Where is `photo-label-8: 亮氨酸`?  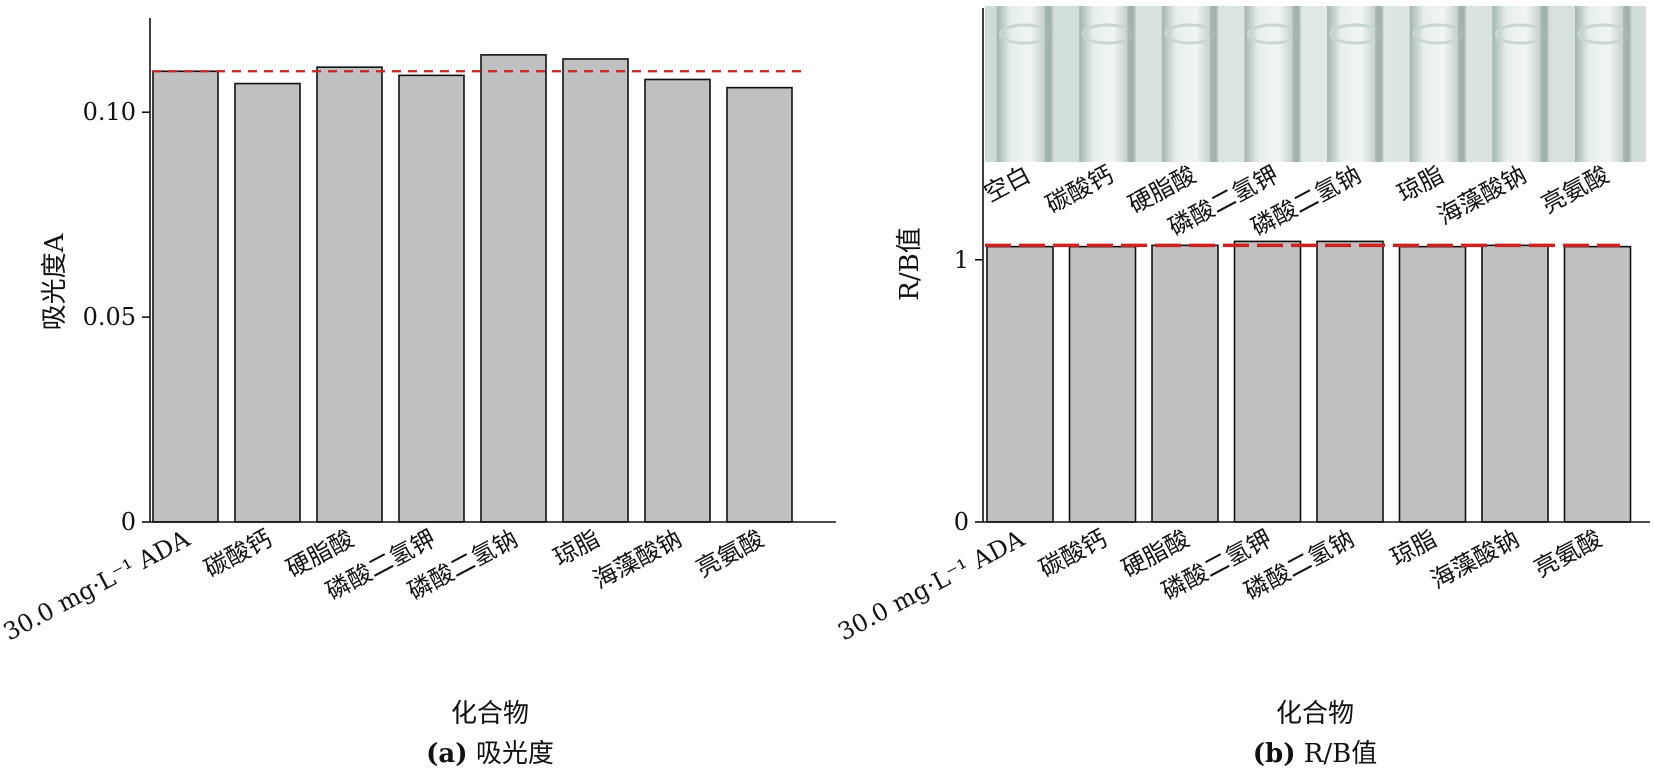 photo-label-8: 亮氨酸 is located at coordinates (1575, 190).